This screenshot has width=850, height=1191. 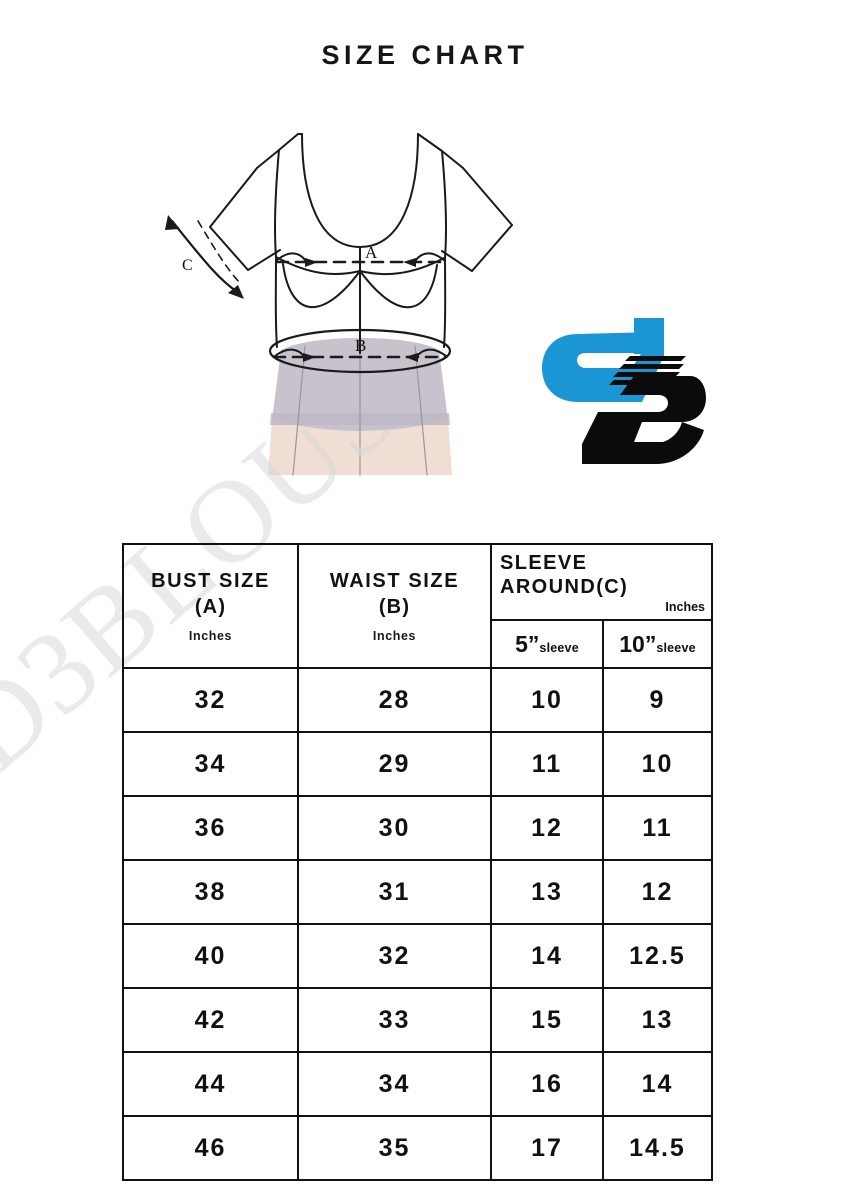 I want to click on cell-sleeve-5: 15, so click(x=547, y=1020).